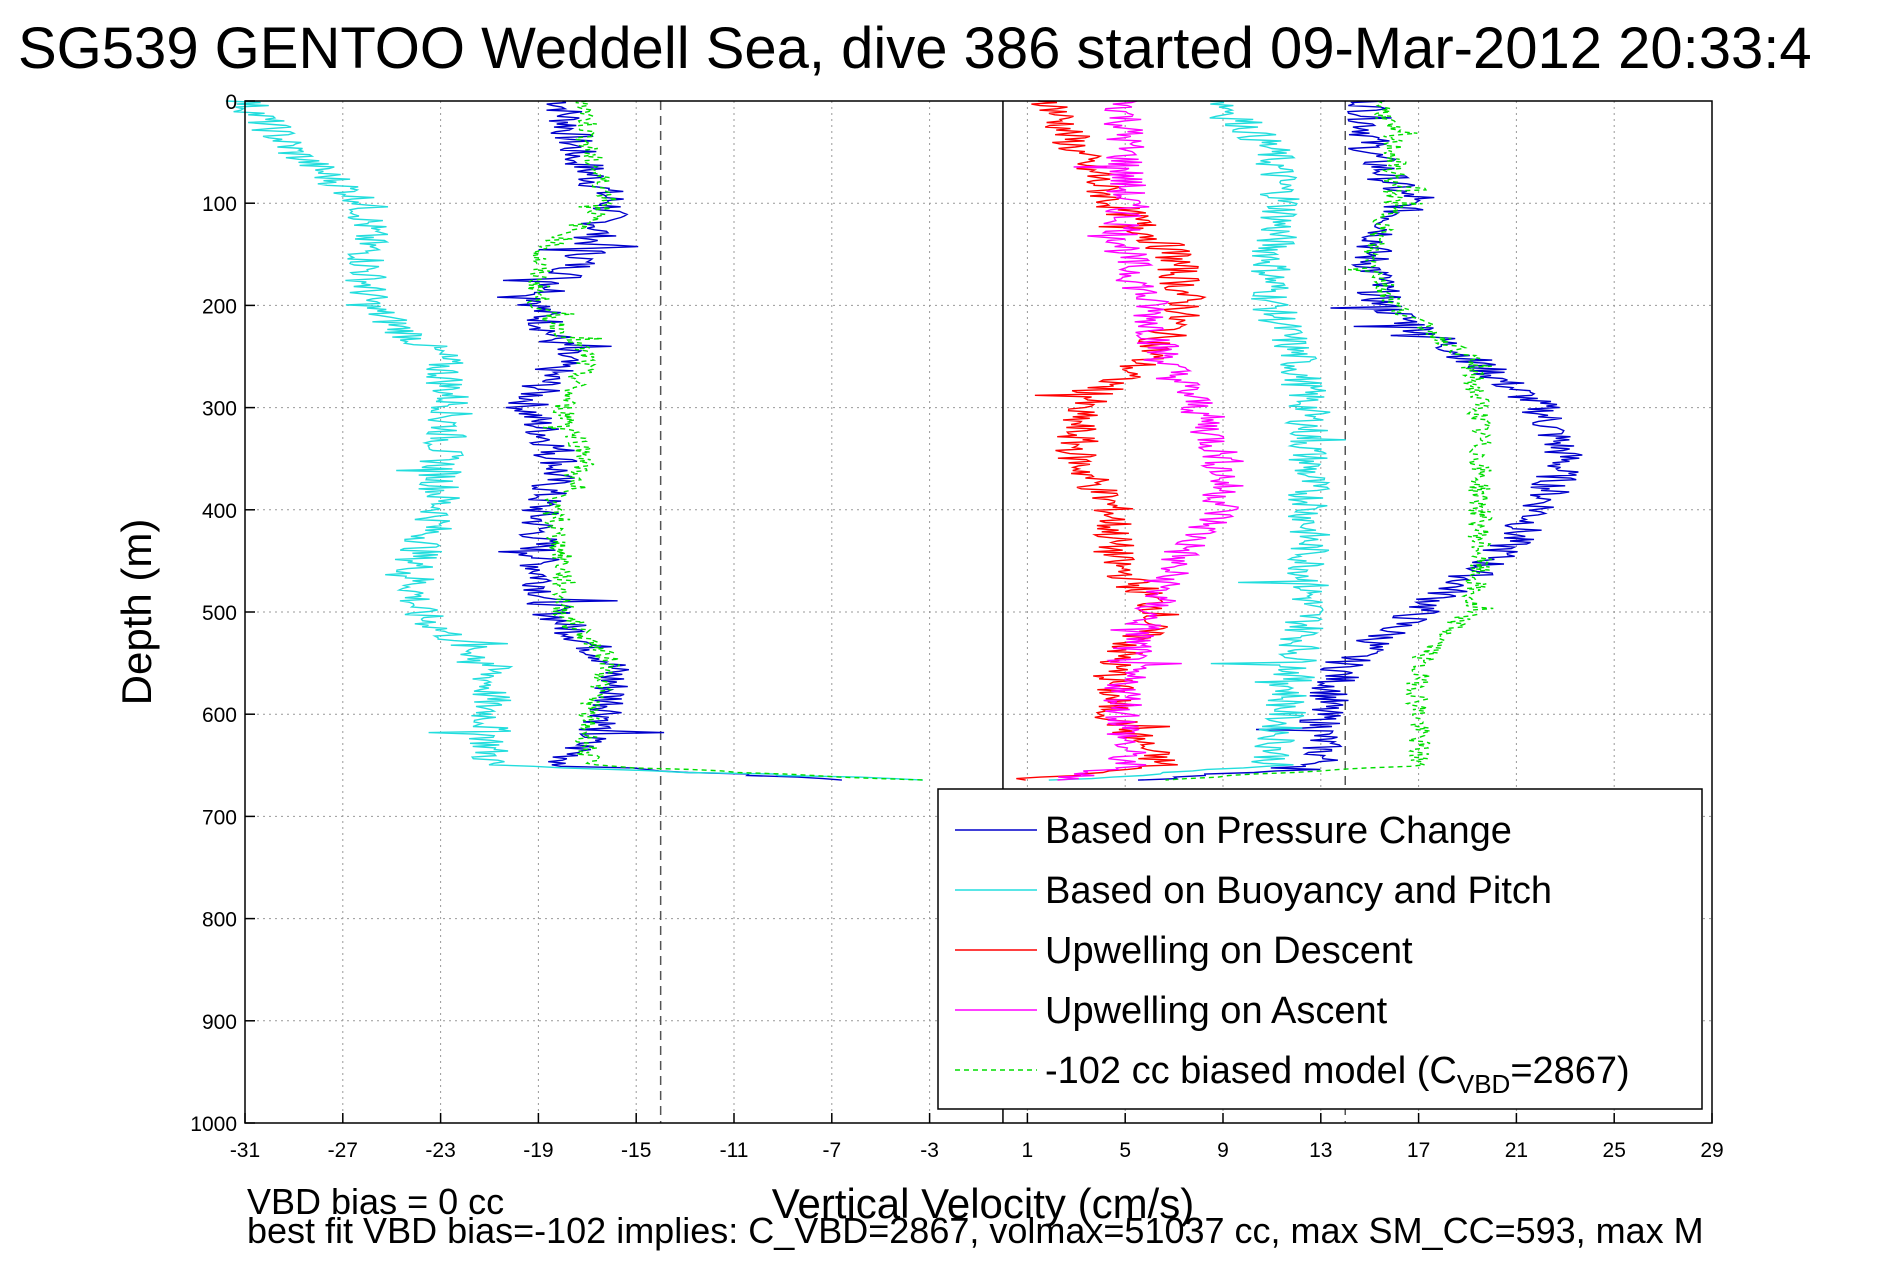  Describe the element at coordinates (245, 1150) in the screenshot. I see `x-tick-label: -31` at that location.